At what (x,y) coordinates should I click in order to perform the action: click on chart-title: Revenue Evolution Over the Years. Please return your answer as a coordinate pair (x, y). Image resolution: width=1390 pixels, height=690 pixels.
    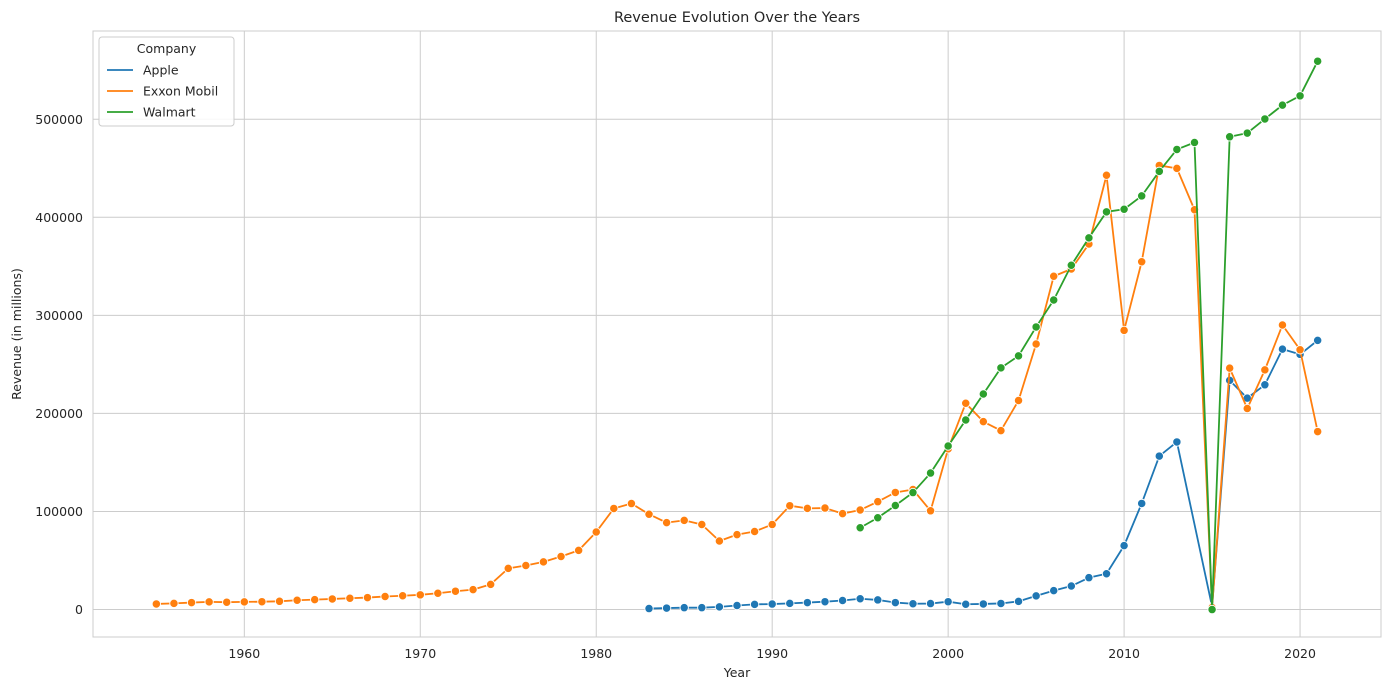
    Looking at the image, I should click on (737, 18).